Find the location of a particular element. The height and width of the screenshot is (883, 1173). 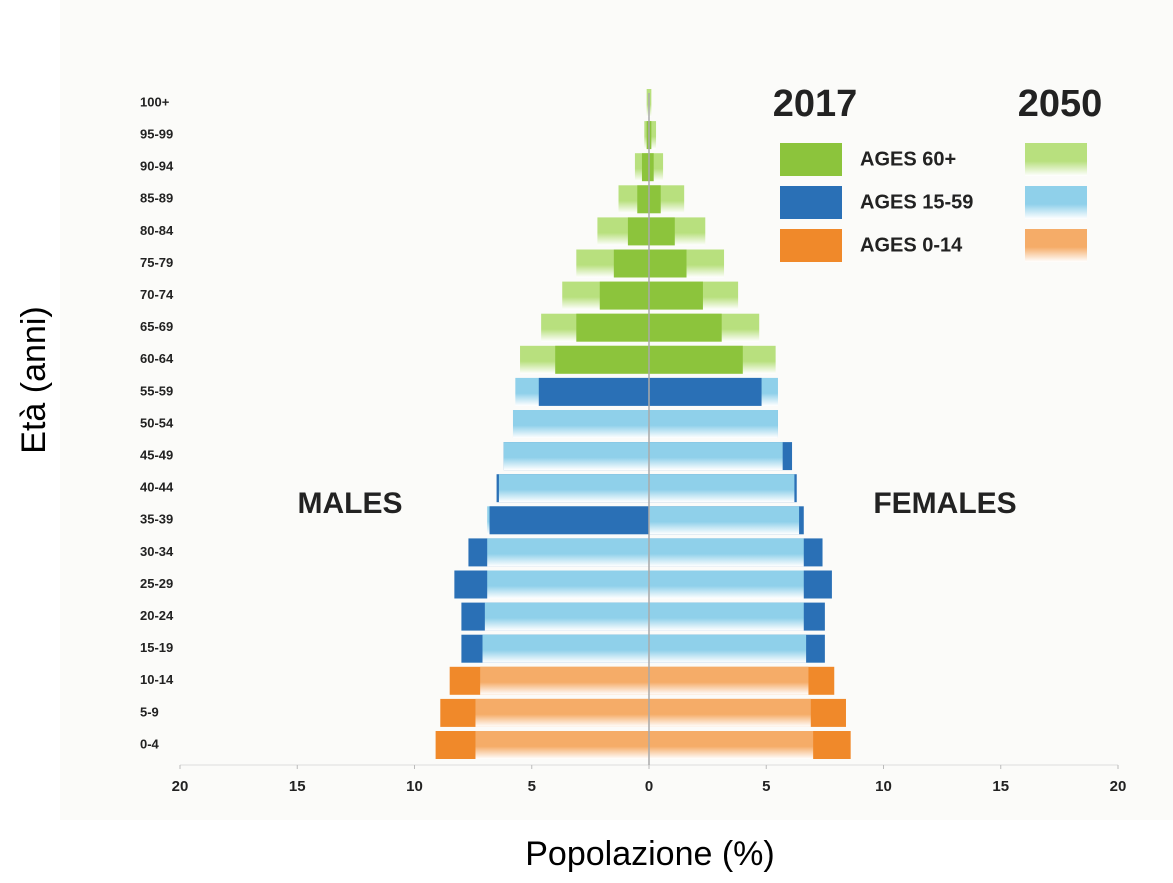

y-tick-label: 35-39 is located at coordinates (156, 519).